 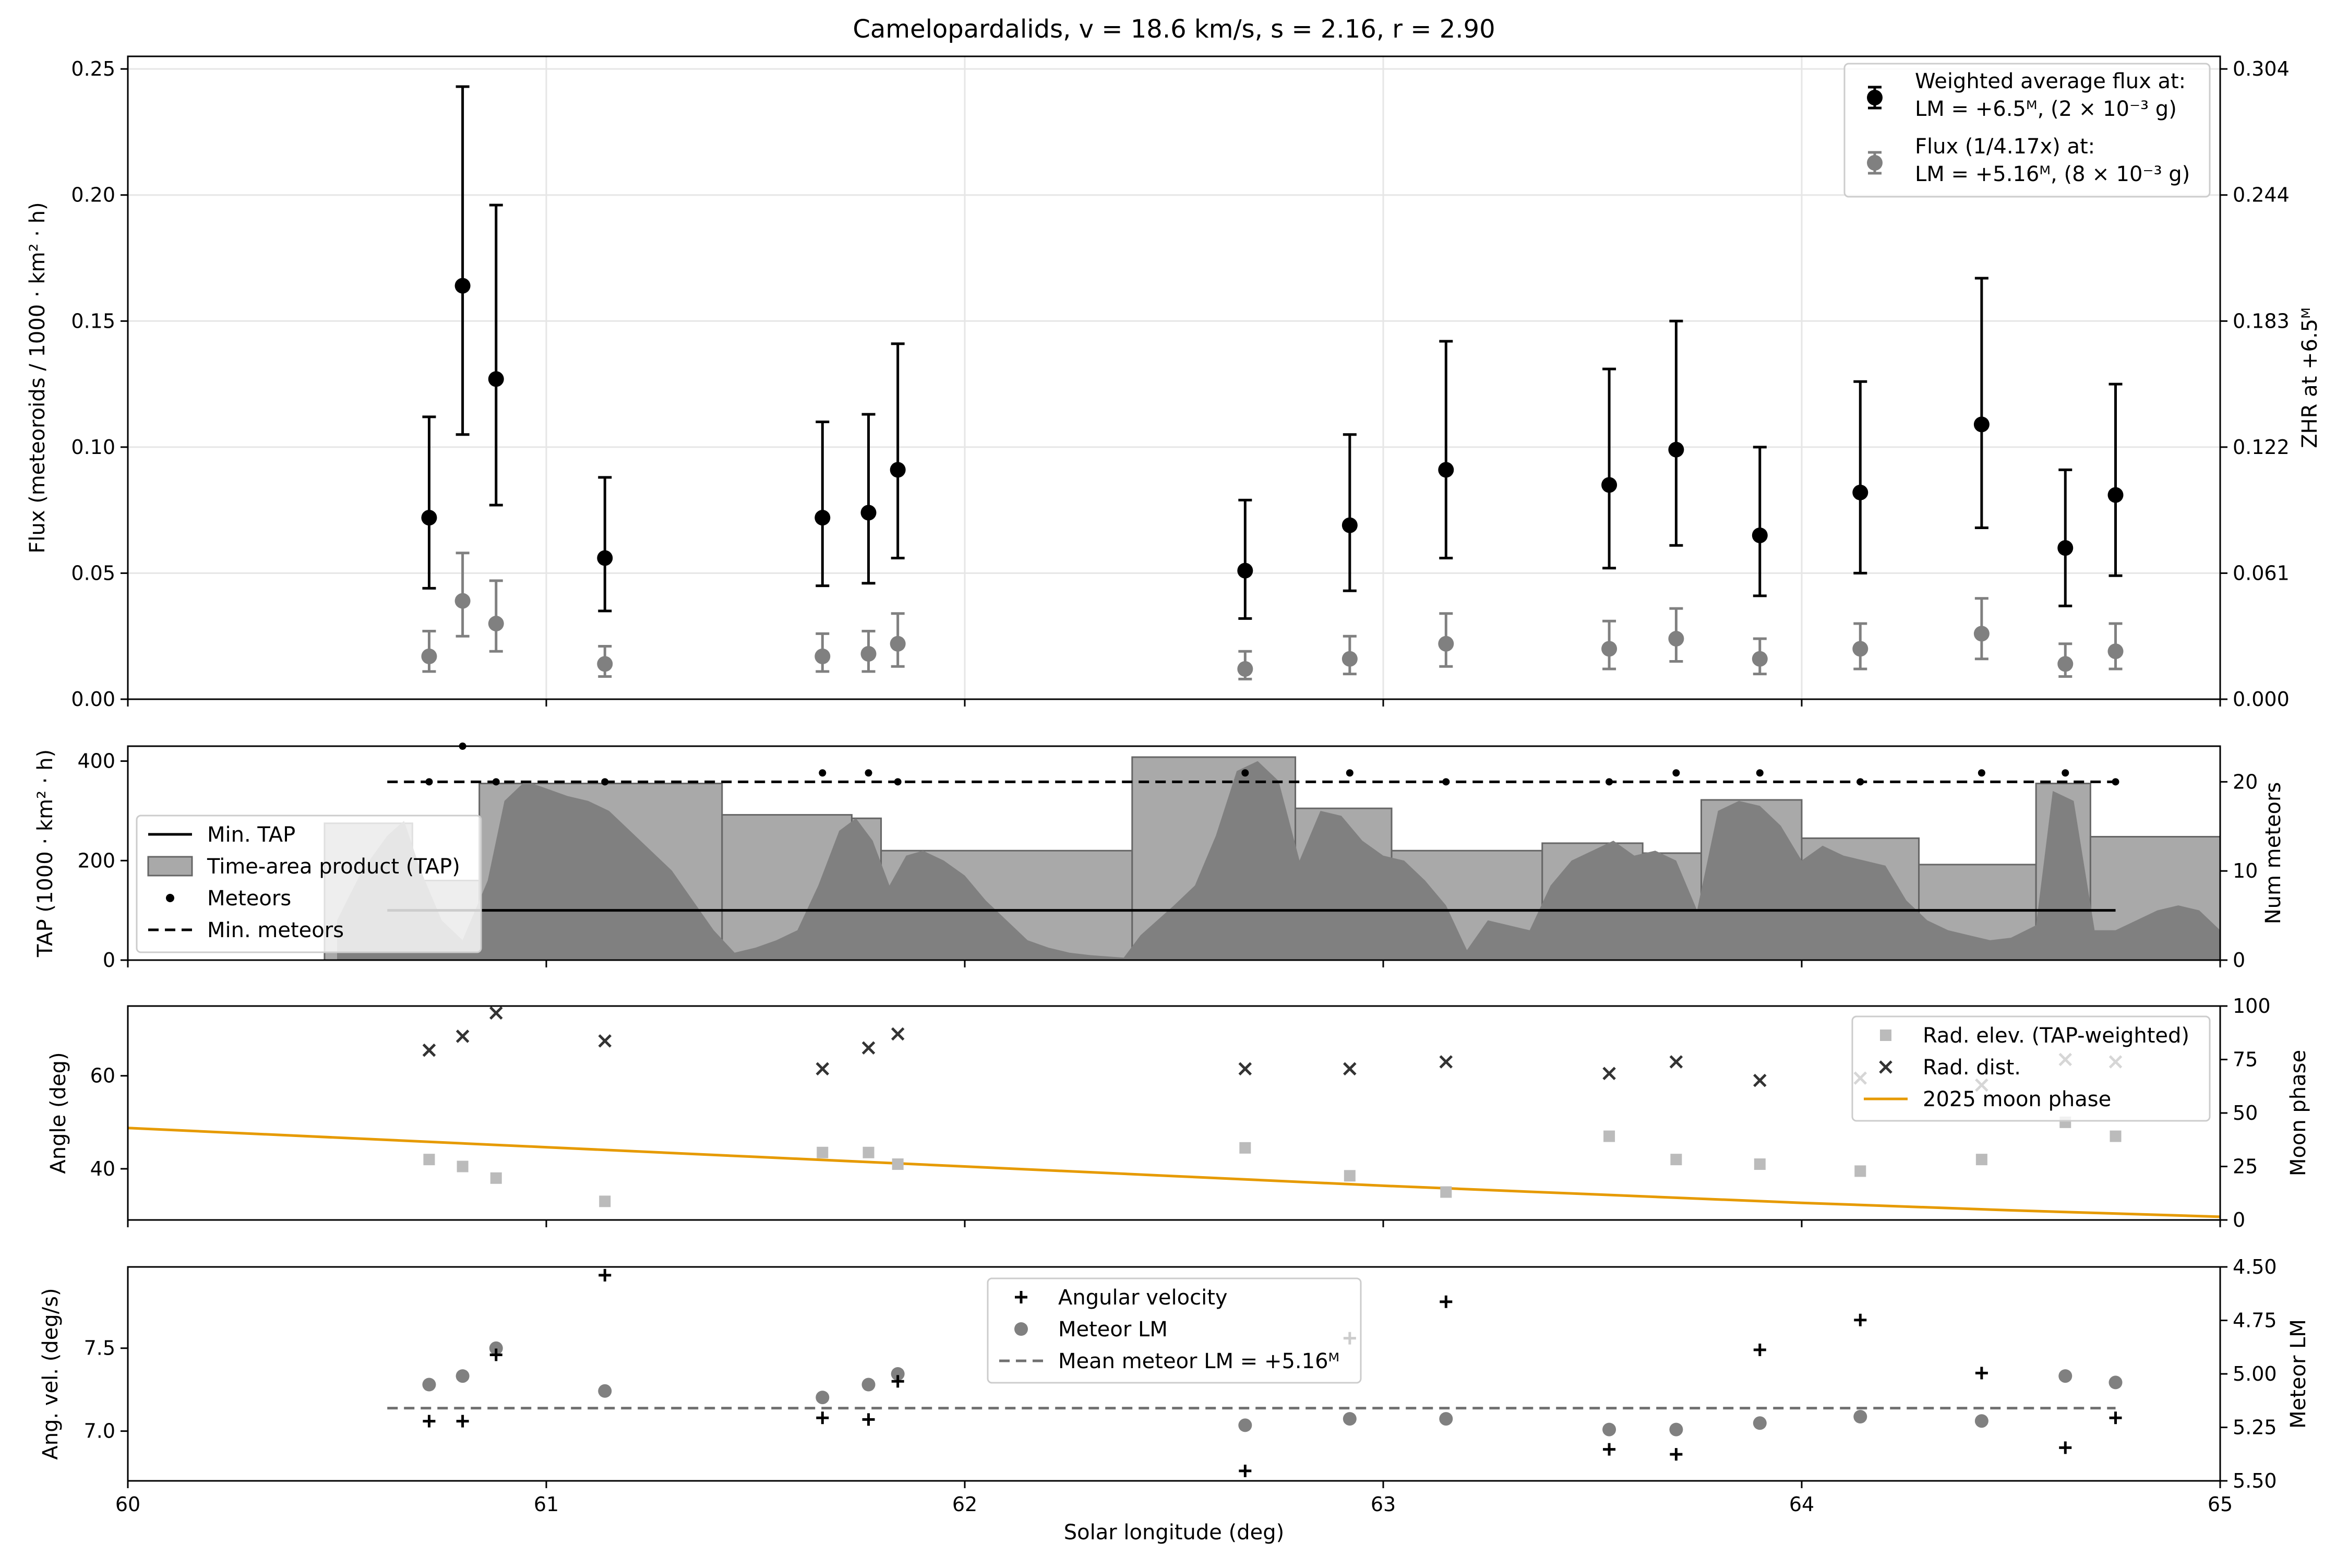 I want to click on y2-axis-label-angvel: Meteor LM, so click(x=2298, y=1374).